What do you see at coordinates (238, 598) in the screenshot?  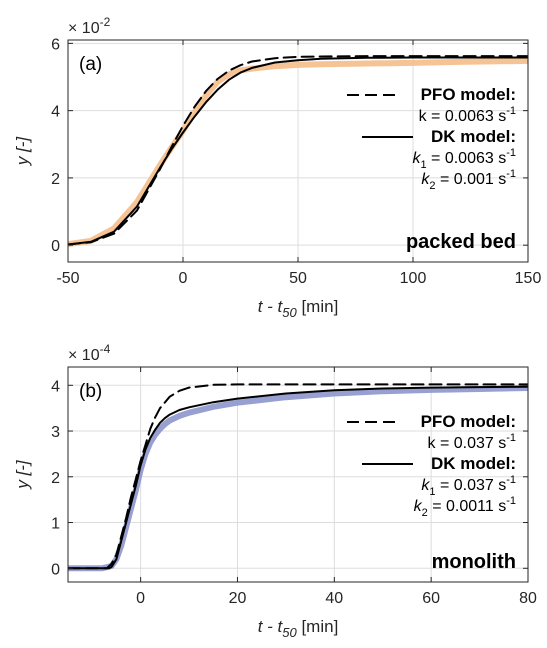 I see `x-tick-label: 20` at bounding box center [238, 598].